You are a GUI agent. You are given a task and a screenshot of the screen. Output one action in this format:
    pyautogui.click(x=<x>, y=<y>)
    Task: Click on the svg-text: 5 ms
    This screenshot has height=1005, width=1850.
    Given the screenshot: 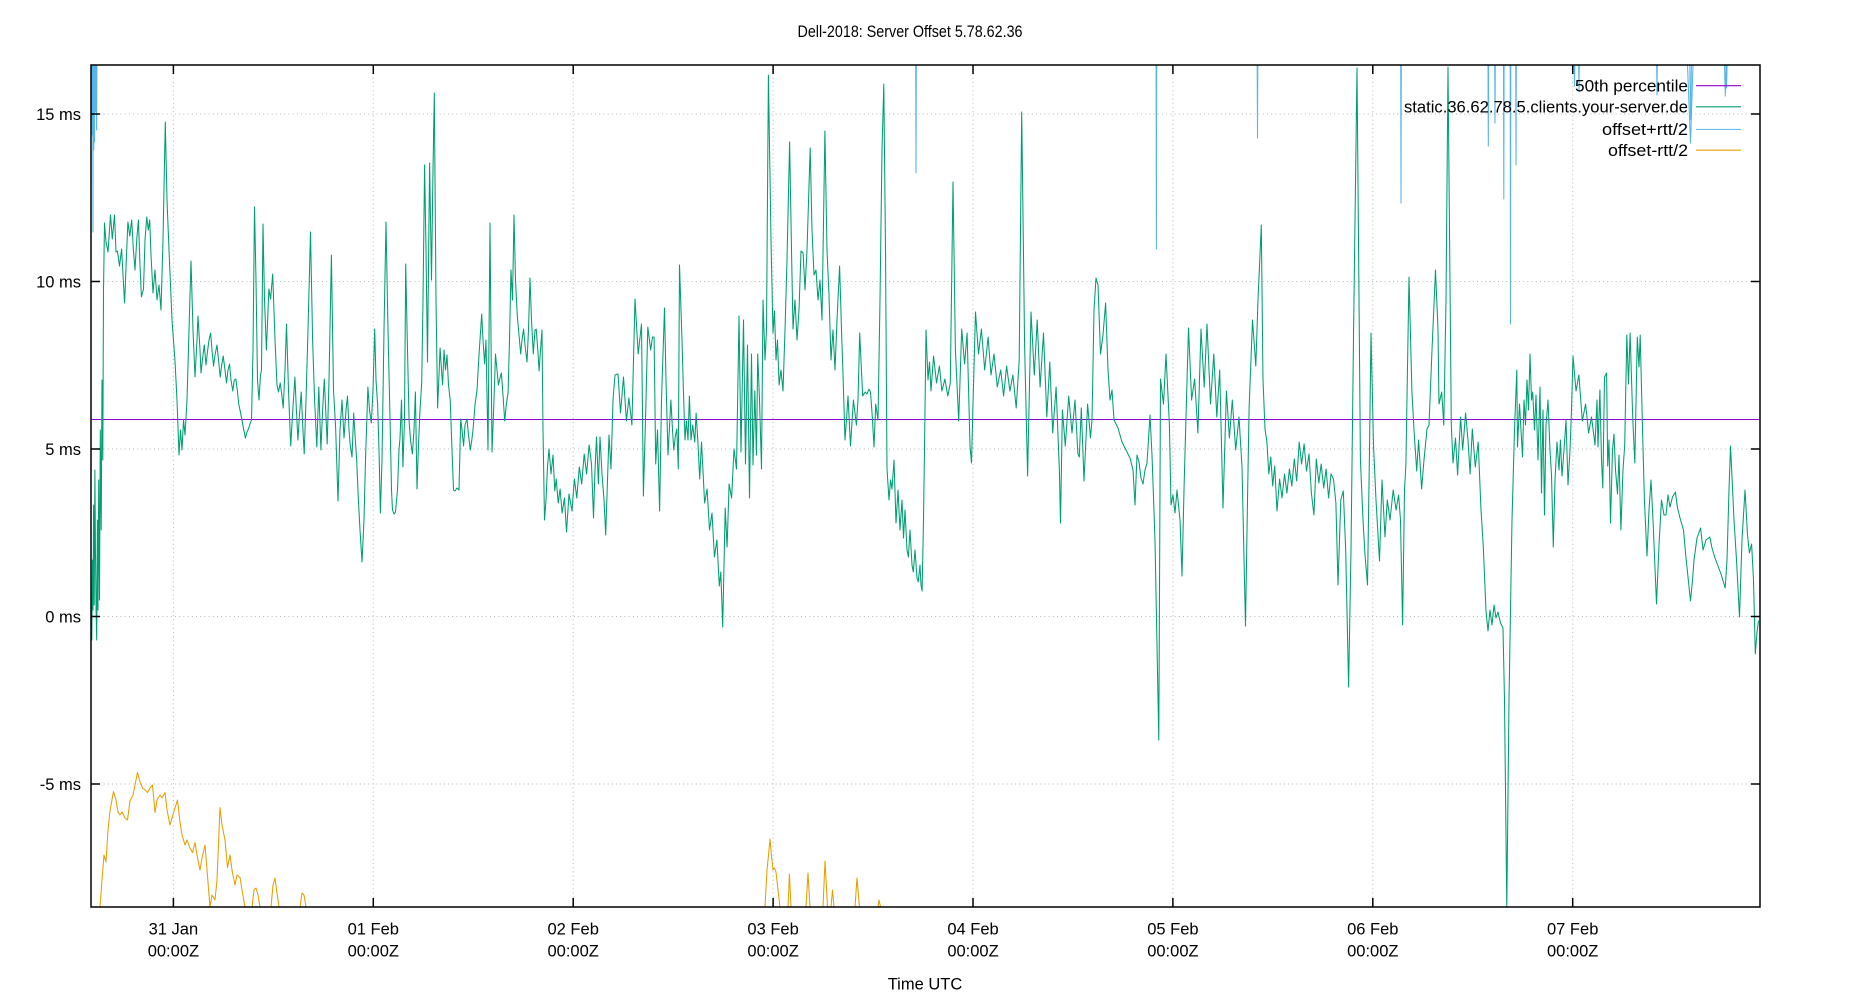 What is the action you would take?
    pyautogui.click(x=63, y=450)
    